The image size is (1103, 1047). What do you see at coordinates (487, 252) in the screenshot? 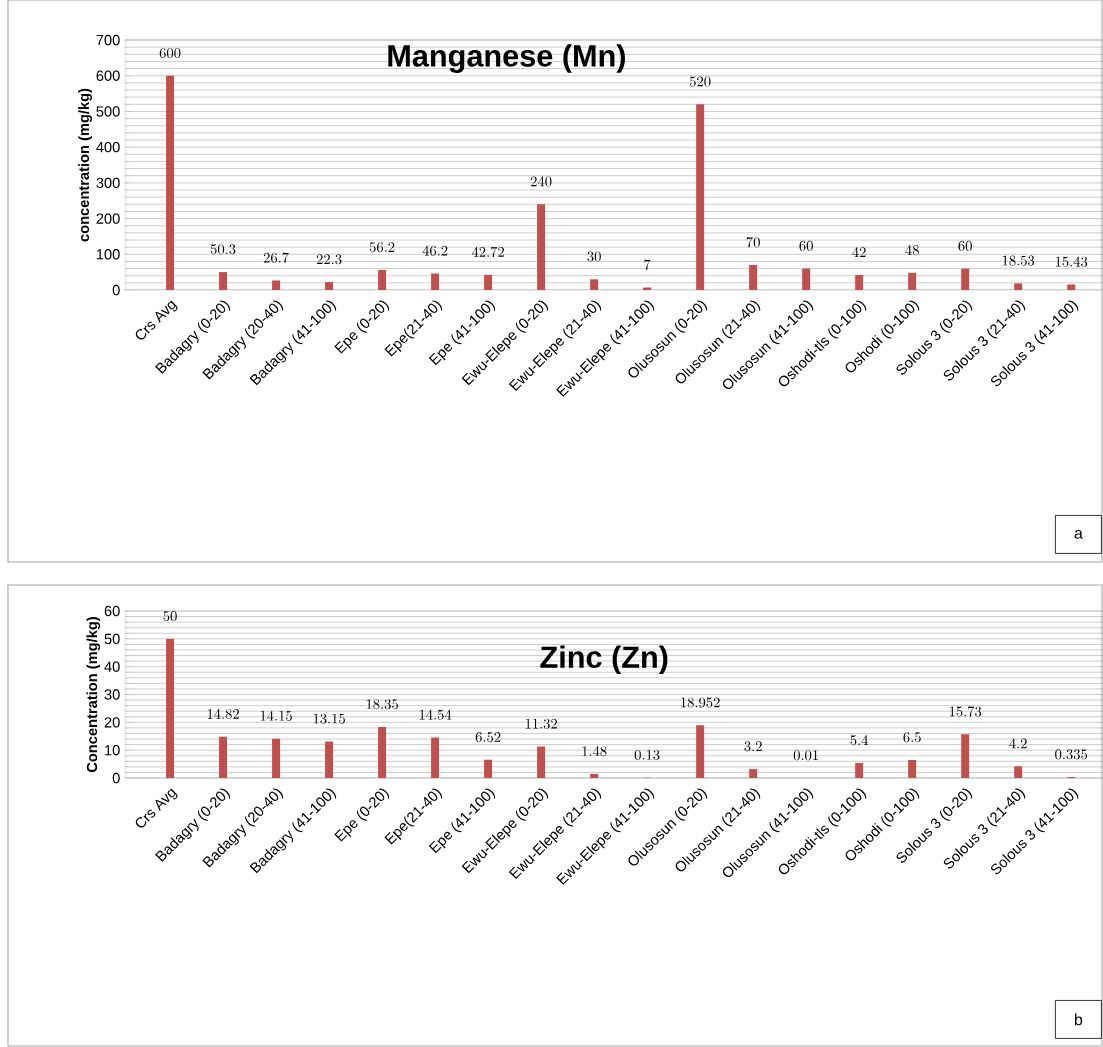
I see `data-label: 42.72` at bounding box center [487, 252].